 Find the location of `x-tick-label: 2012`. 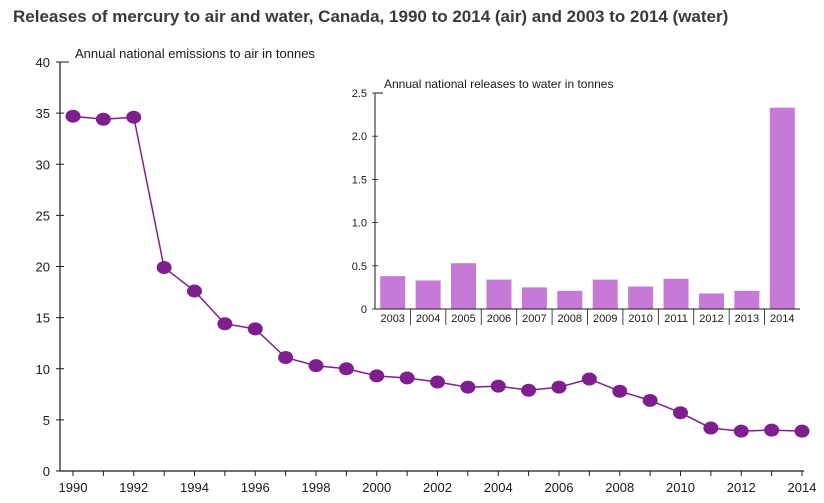

x-tick-label: 2012 is located at coordinates (741, 487).